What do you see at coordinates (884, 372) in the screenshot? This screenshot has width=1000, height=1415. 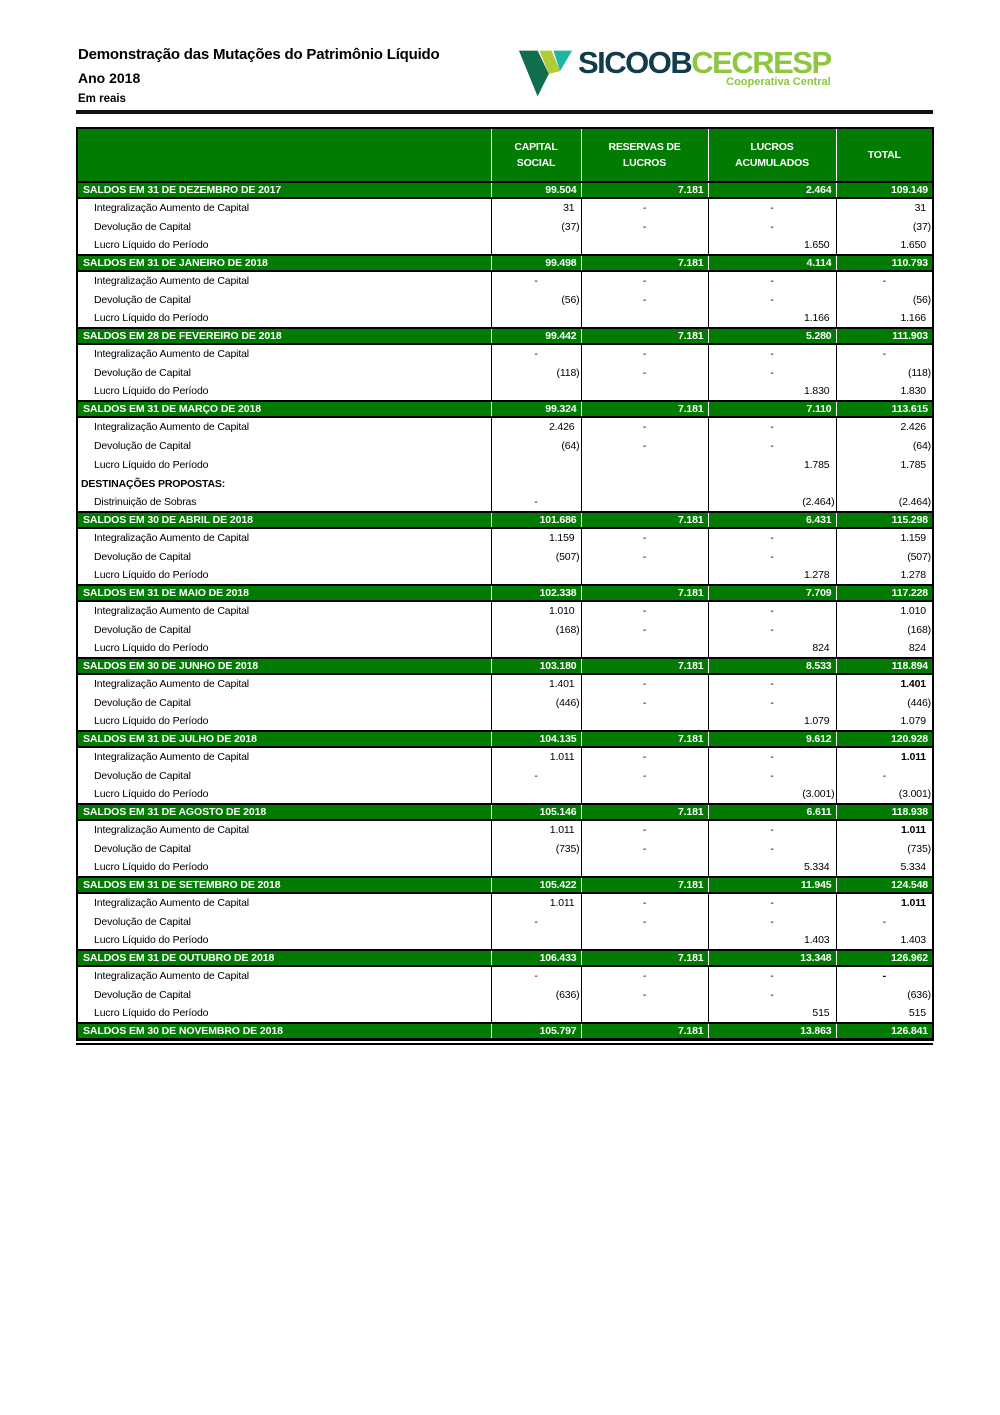 I see `cell-total: (118)` at bounding box center [884, 372].